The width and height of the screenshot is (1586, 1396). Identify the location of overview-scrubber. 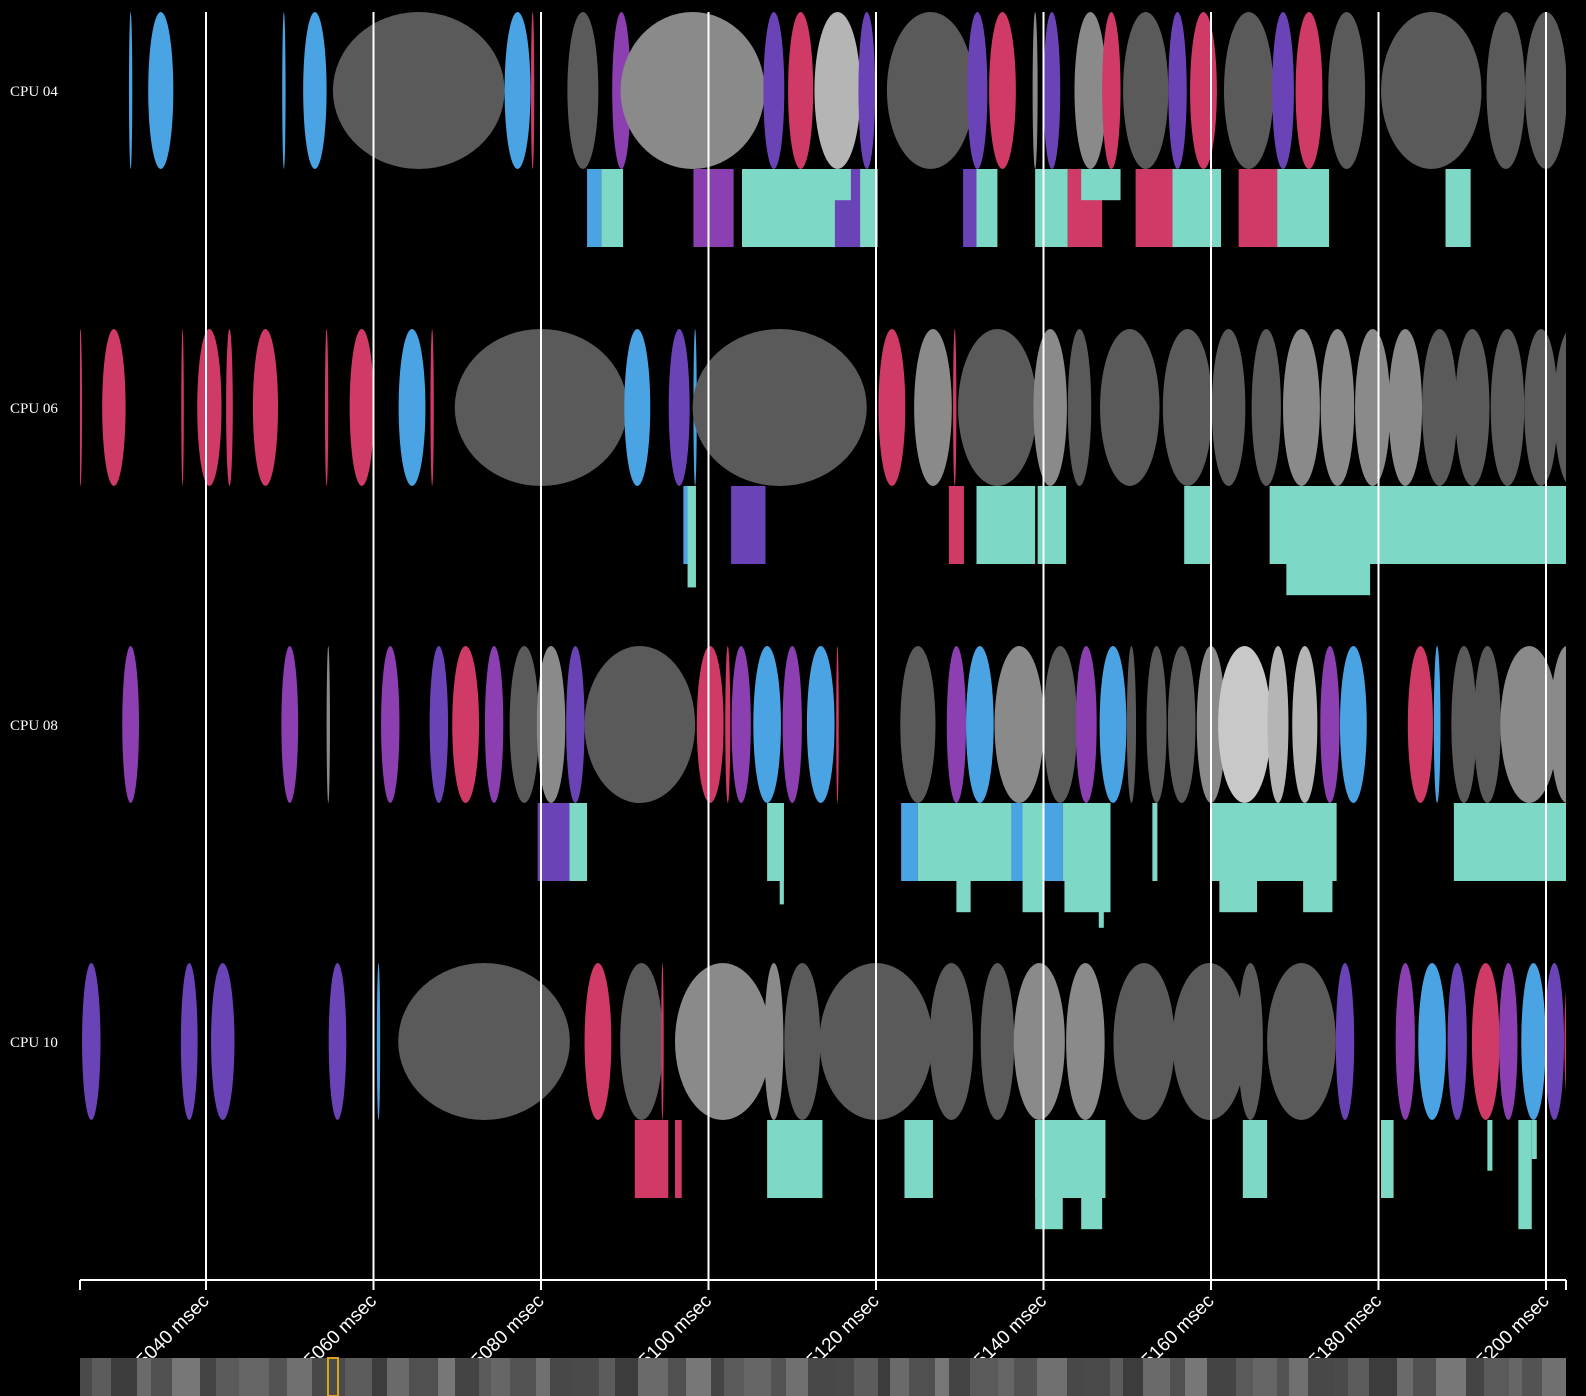
(823, 1376).